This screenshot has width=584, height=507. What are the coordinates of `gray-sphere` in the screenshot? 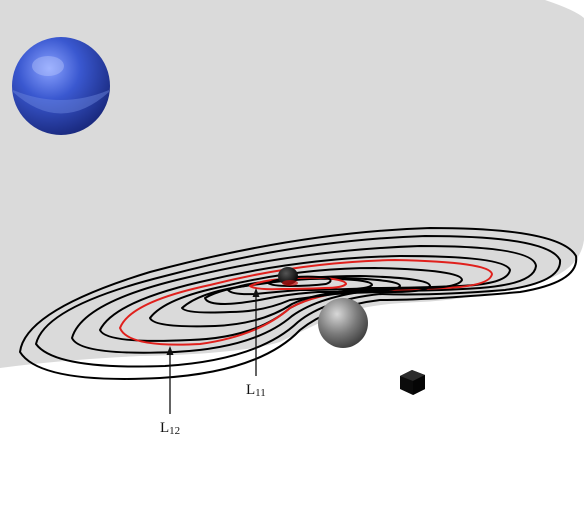 It's located at (343, 323).